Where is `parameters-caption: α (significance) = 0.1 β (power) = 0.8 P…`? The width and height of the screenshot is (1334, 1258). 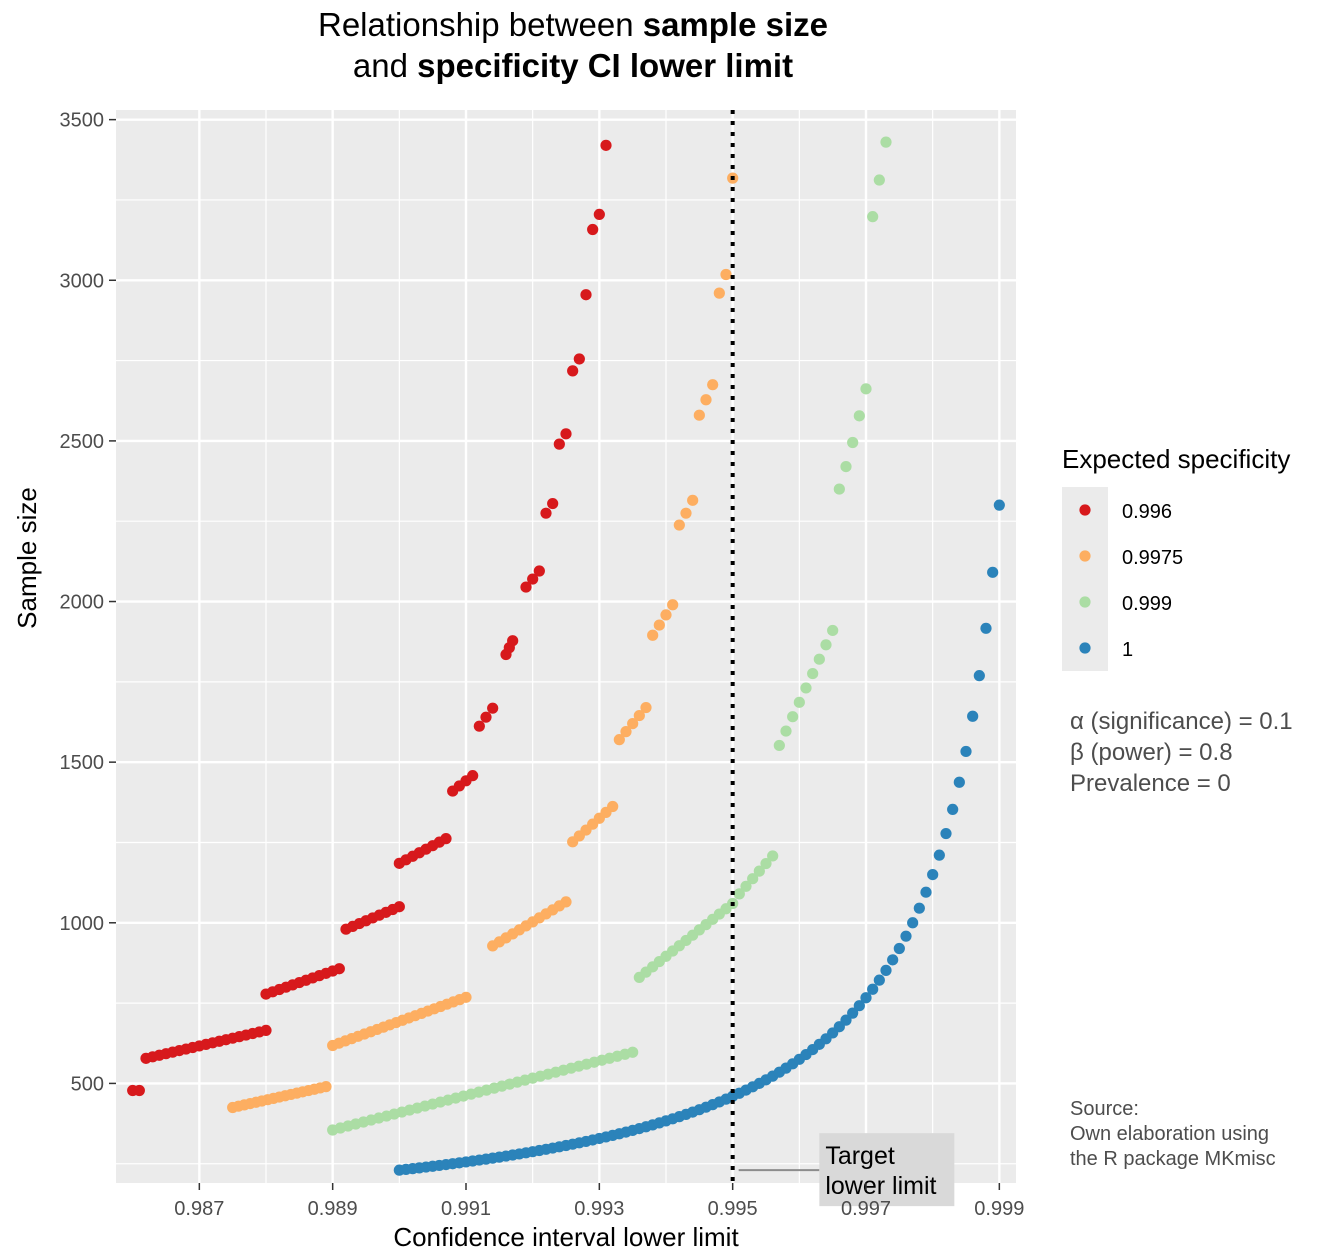
parameters-caption: α (significance) = 0.1 β (power) = 0.8 P… is located at coordinates (1181, 752).